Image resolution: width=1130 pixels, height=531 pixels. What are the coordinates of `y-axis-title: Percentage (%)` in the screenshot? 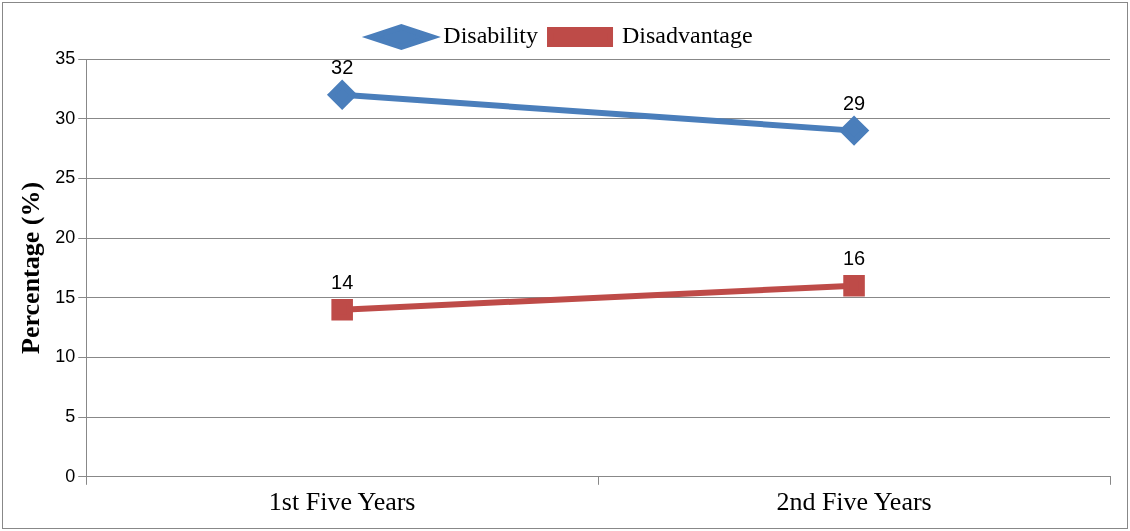 It's located at (31, 267).